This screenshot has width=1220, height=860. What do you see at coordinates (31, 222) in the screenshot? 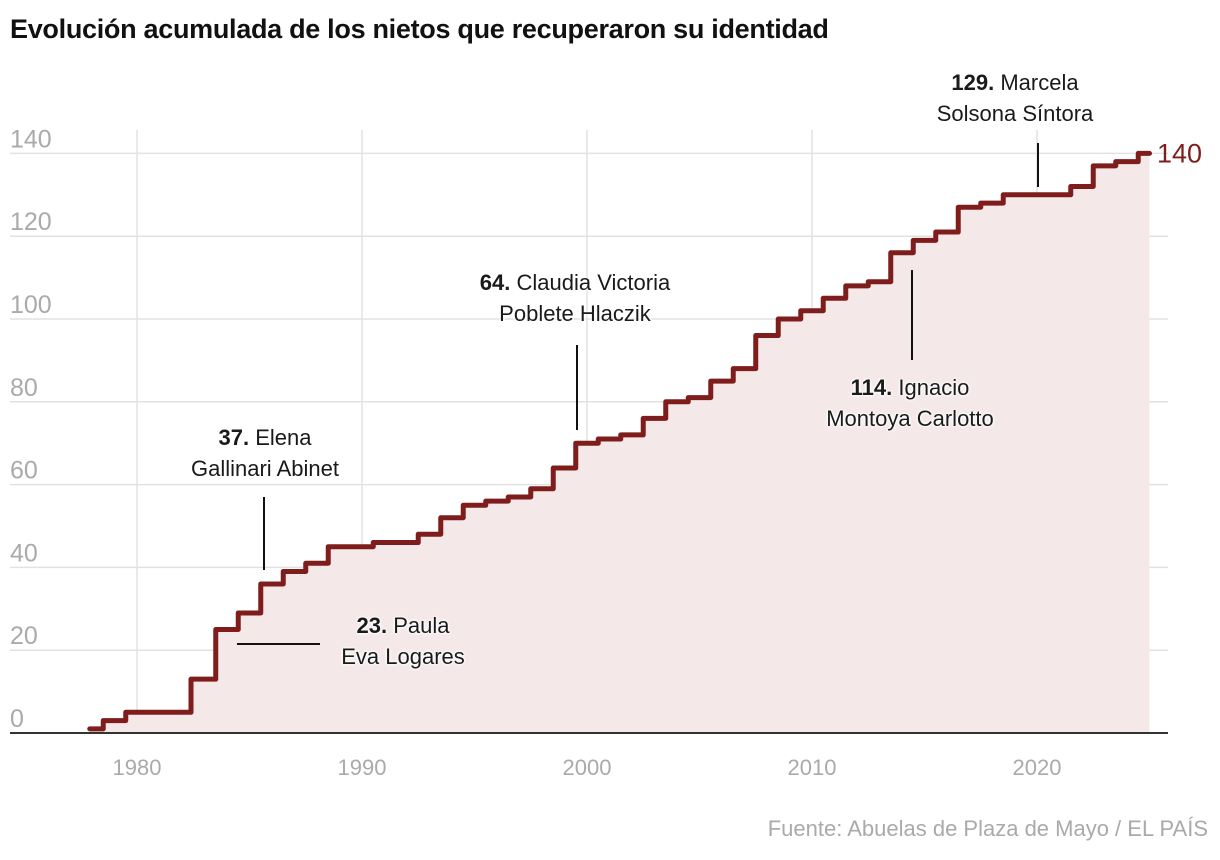
I see `y-tick-label: 120` at bounding box center [31, 222].